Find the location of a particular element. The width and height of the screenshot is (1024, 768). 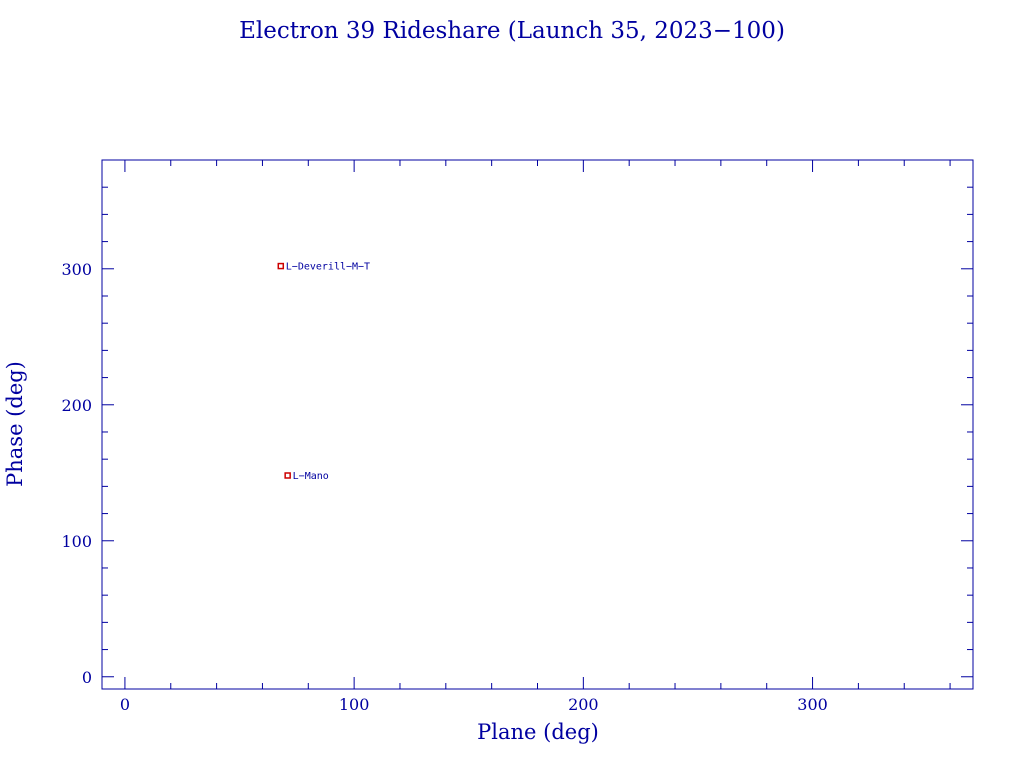

y-tick-label: 100 is located at coordinates (76, 541).